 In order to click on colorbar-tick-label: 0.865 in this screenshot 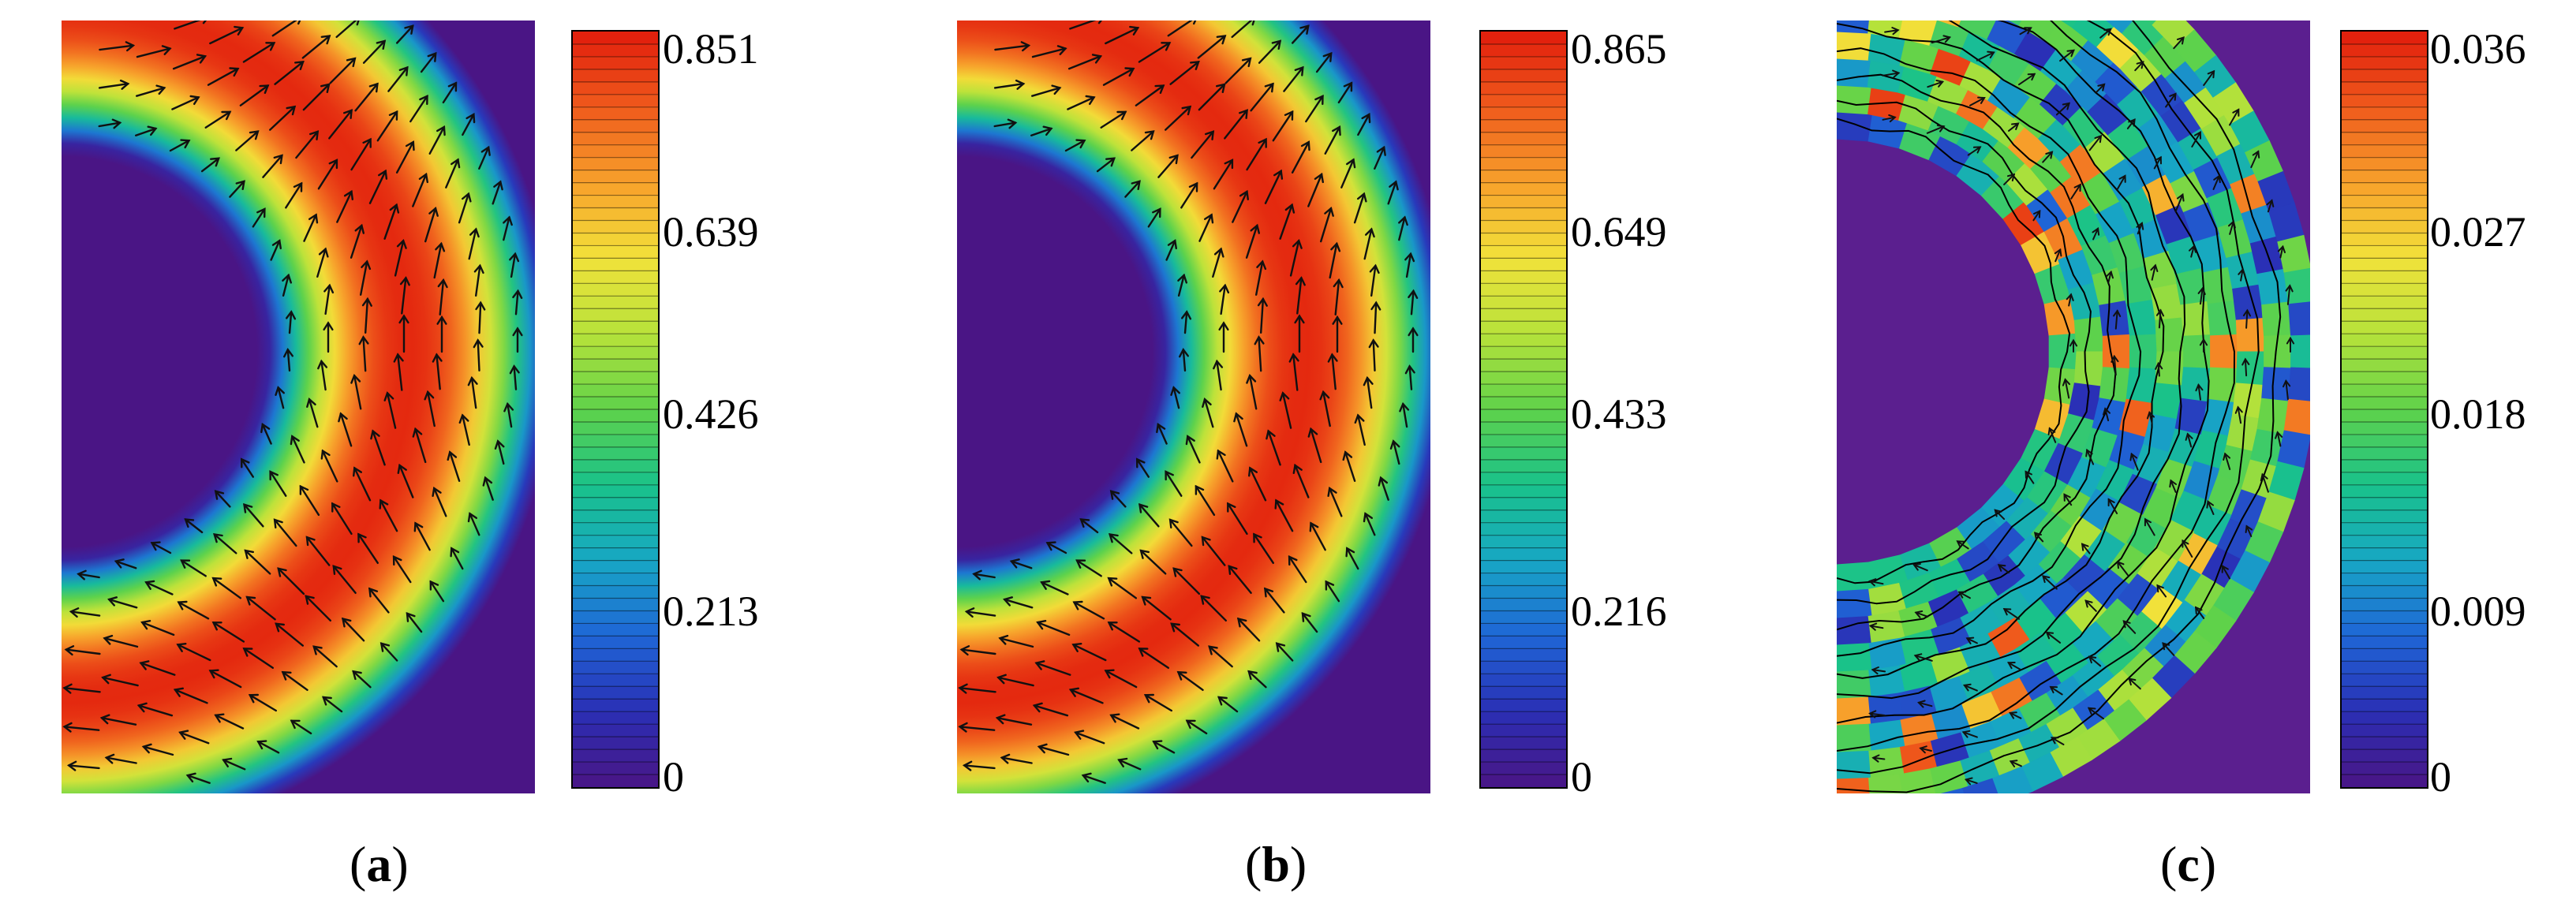, I will do `click(1619, 49)`.